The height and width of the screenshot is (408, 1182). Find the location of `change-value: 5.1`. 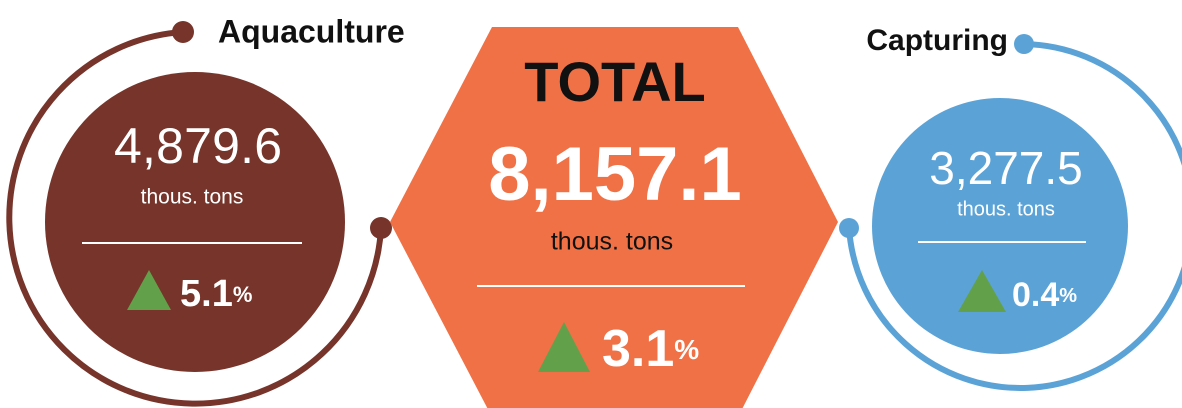

change-value: 5.1 is located at coordinates (206, 294).